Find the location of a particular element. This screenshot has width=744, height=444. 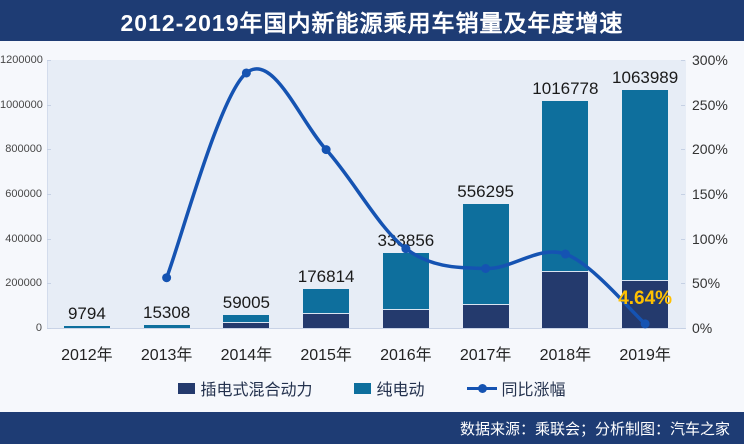

right-axis-tick-label: 200% is located at coordinates (710, 149).